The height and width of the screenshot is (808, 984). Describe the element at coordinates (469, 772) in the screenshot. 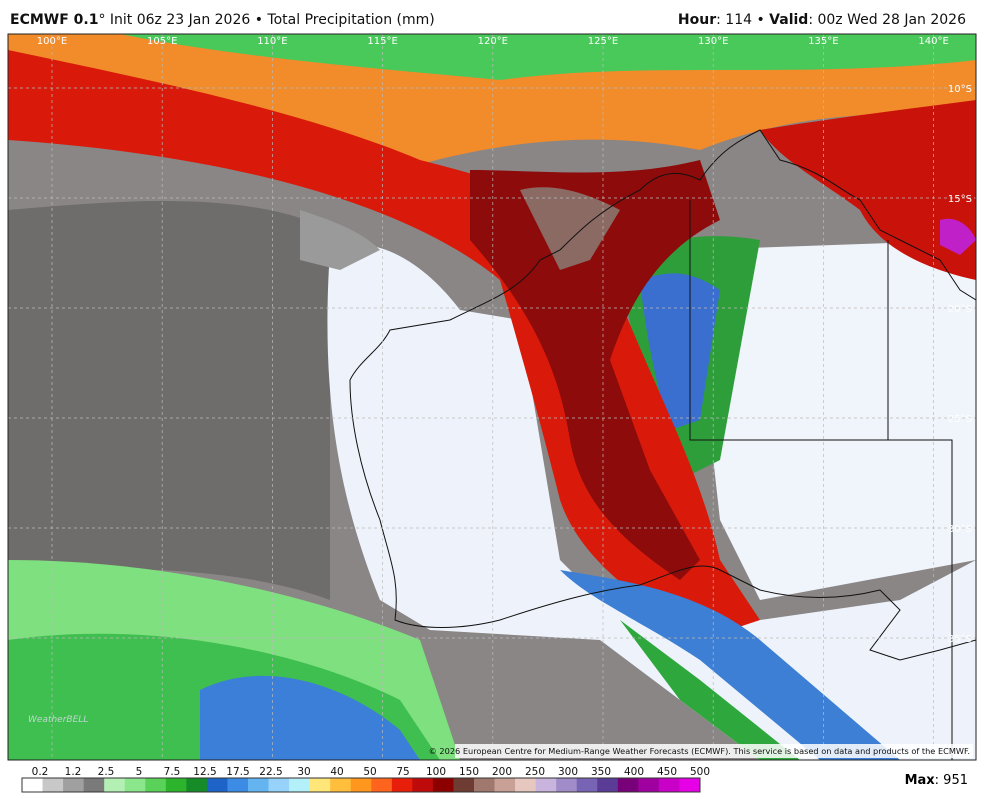

I see `colorbar-label: 150` at that location.